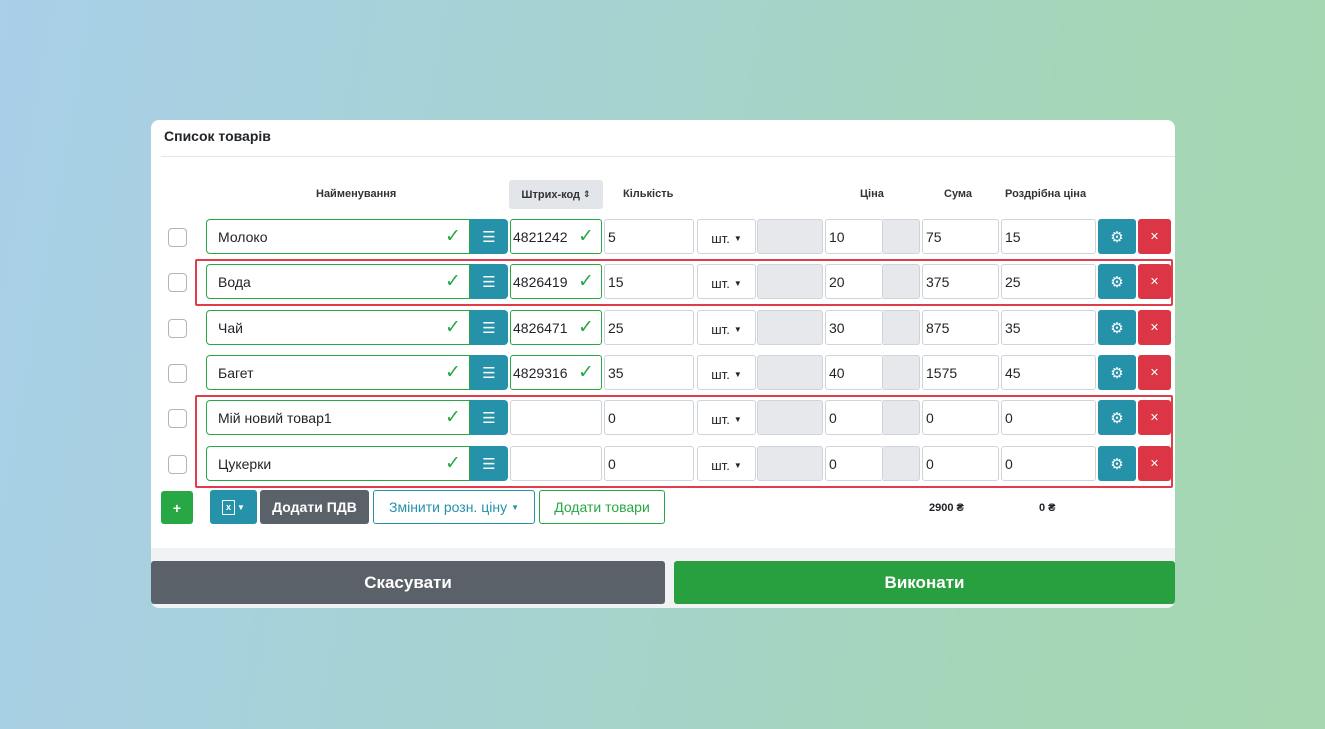 This screenshot has width=1325, height=729. Describe the element at coordinates (338, 236) in the screenshot. I see `product-name-input: Молоко ✓` at that location.